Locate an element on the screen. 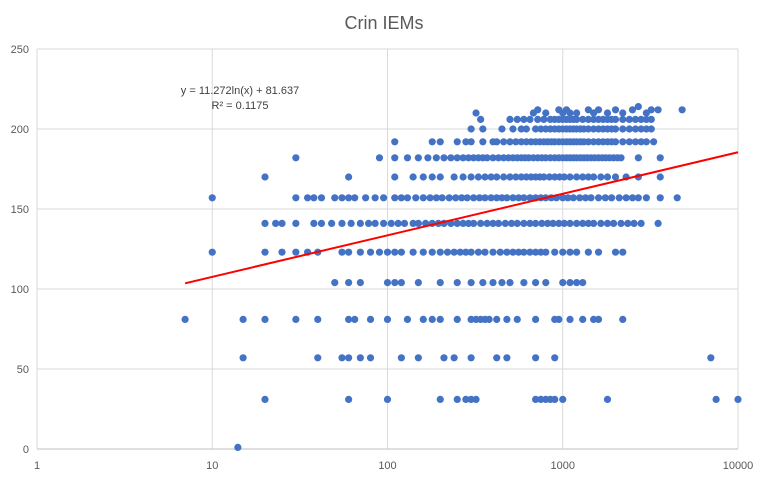 This screenshot has width=768, height=481. trendline-r-squared: R² = 0.1175 is located at coordinates (240, 106).